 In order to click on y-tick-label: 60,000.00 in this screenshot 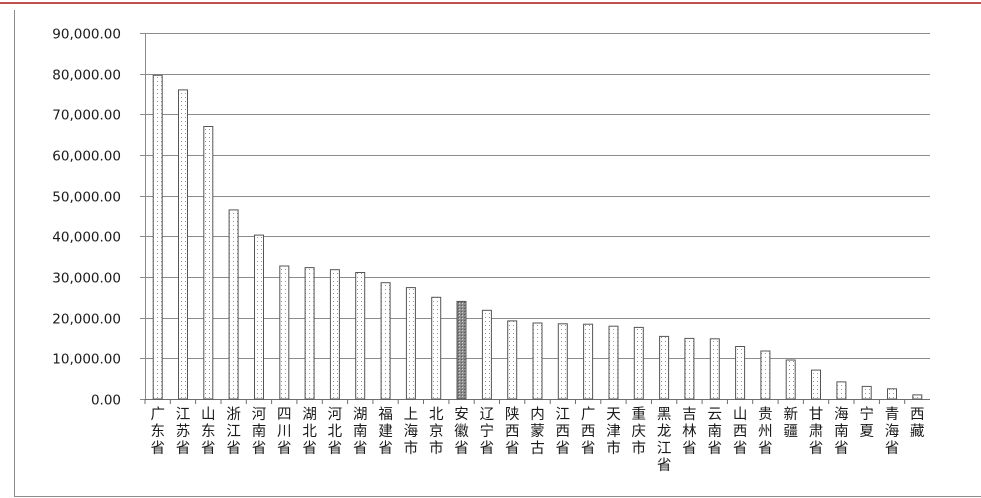, I will do `click(86, 157)`.